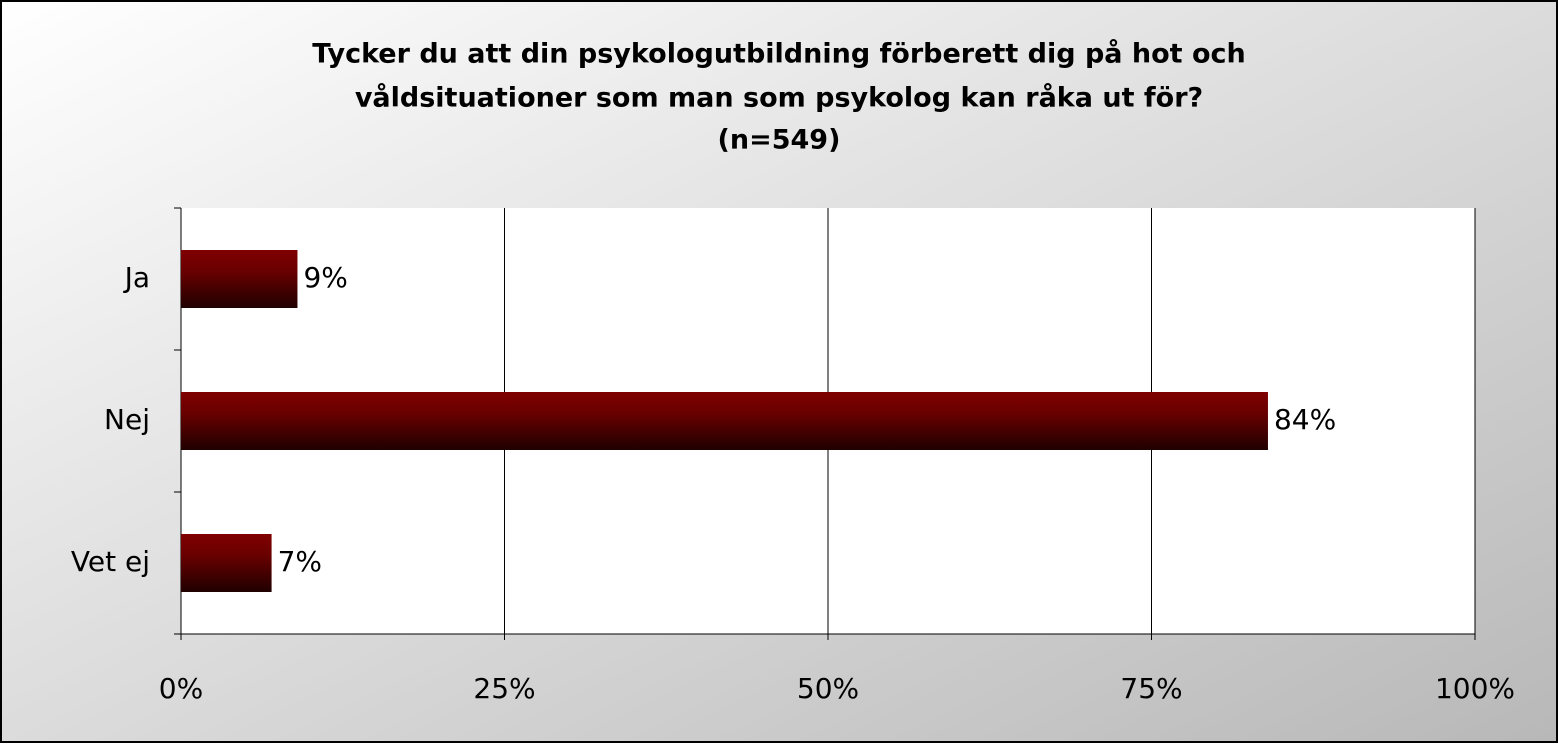 Image resolution: width=1558 pixels, height=747 pixels. I want to click on x-tick-label: 75%, so click(1151, 688).